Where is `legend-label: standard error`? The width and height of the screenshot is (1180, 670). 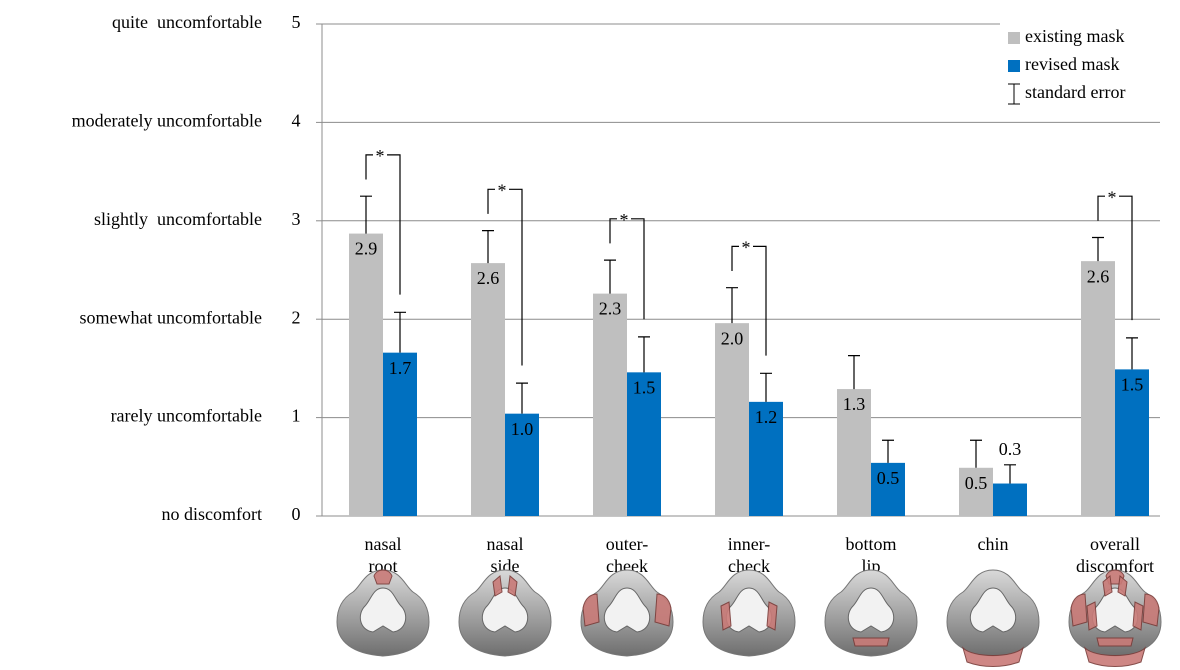
legend-label: standard error is located at coordinates (1075, 92).